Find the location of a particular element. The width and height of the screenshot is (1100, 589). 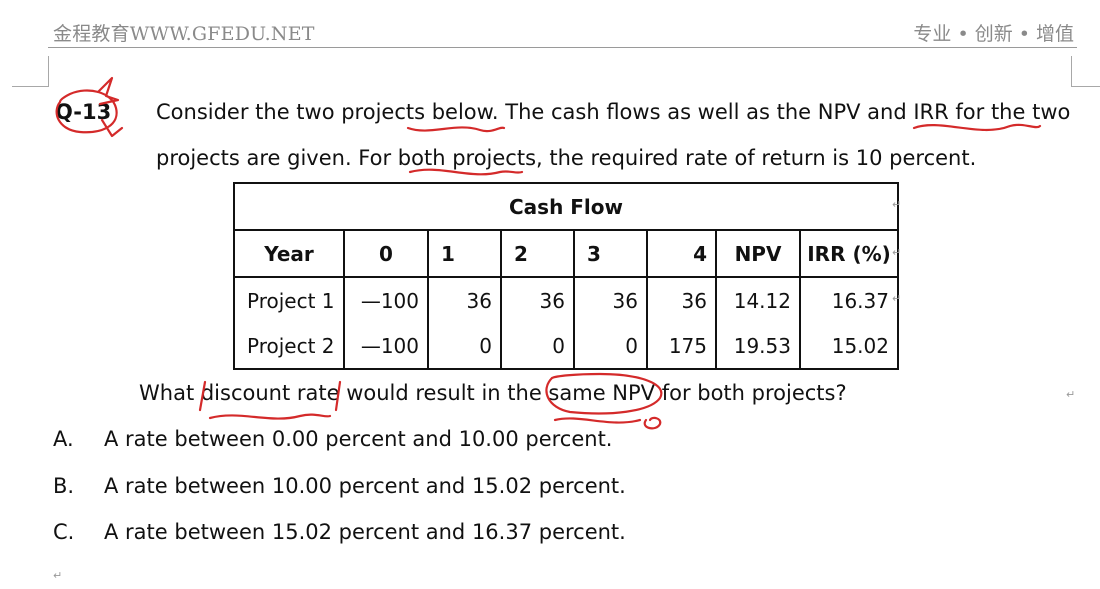

option-letter-c: C. is located at coordinates (64, 532).